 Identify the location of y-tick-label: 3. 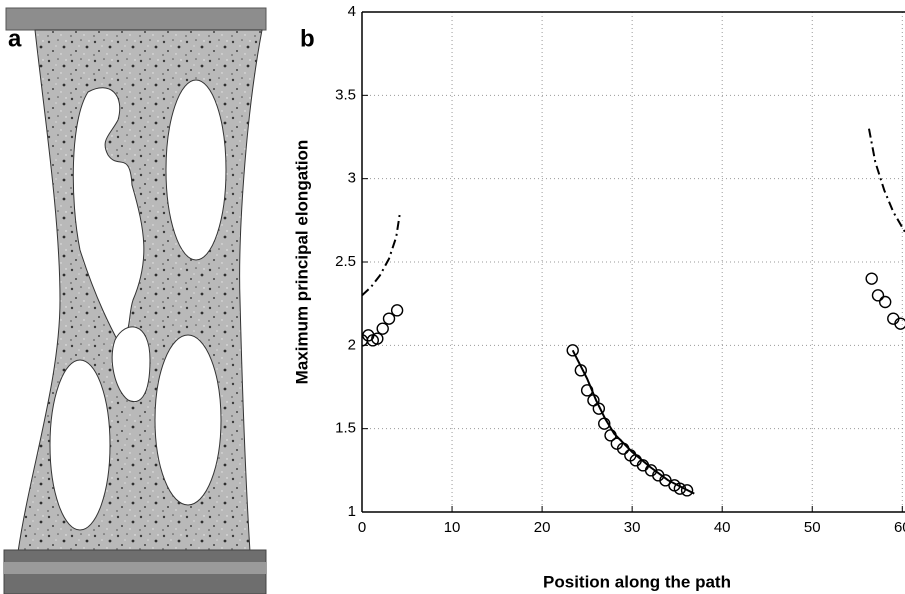
(352, 178).